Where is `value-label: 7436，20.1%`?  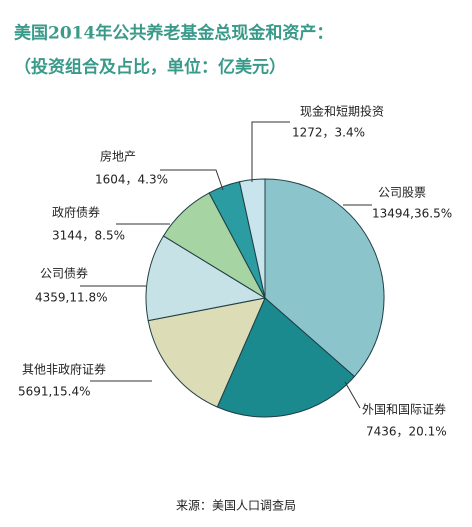
value-label: 7436，20.1% is located at coordinates (406, 432).